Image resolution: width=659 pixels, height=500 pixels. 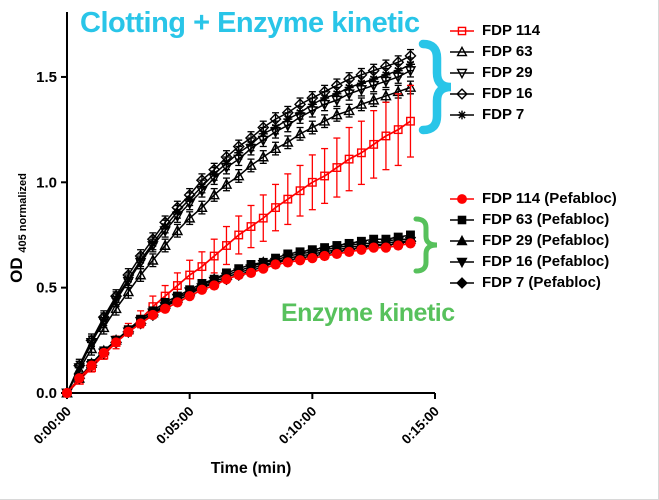 I want to click on legend-item-fdp-114-pefabloc-: FDP 114 (Pefabloc), so click(x=533, y=198).